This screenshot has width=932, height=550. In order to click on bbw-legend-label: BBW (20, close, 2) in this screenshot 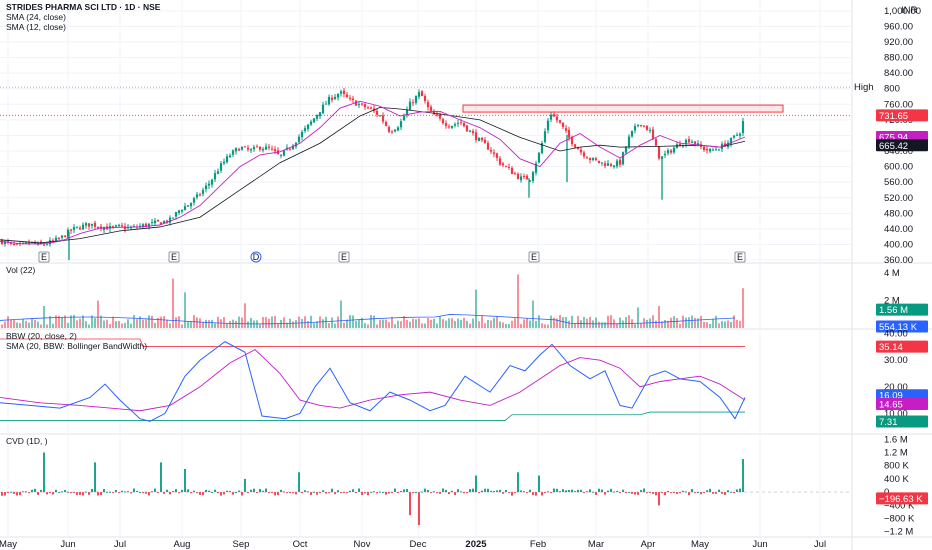, I will do `click(41, 336)`.